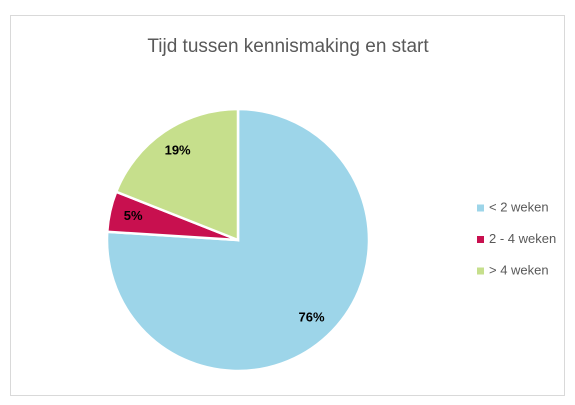 Image resolution: width=575 pixels, height=405 pixels. What do you see at coordinates (519, 206) in the screenshot?
I see `legend-label: < 2 weken` at bounding box center [519, 206].